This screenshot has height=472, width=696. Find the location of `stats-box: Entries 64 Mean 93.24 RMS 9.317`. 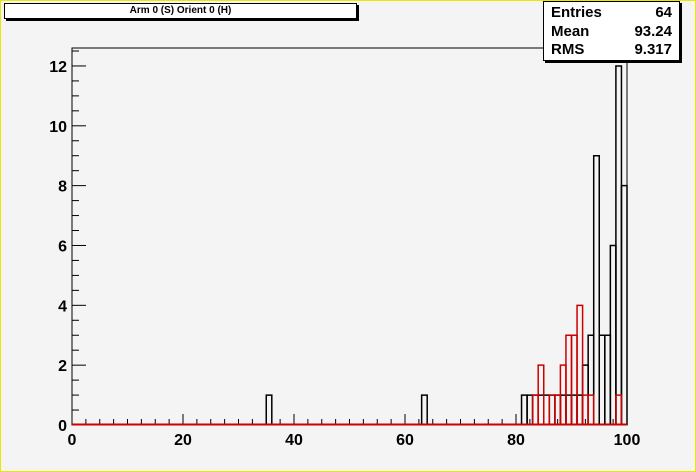

stats-box: Entries 64 Mean 93.24 RMS 9.317 is located at coordinates (611, 31).